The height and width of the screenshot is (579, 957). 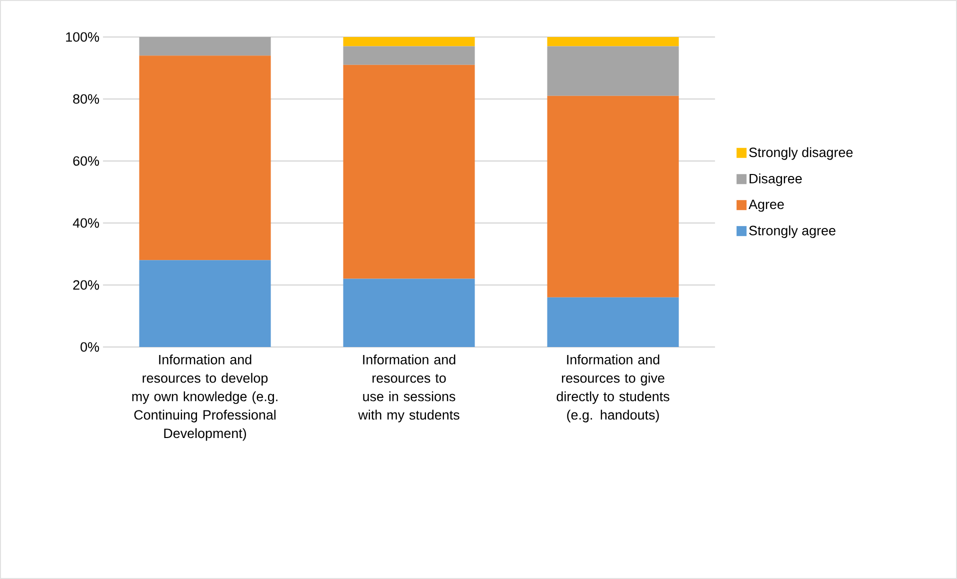 I want to click on y-tick-label: 20%, so click(x=86, y=285).